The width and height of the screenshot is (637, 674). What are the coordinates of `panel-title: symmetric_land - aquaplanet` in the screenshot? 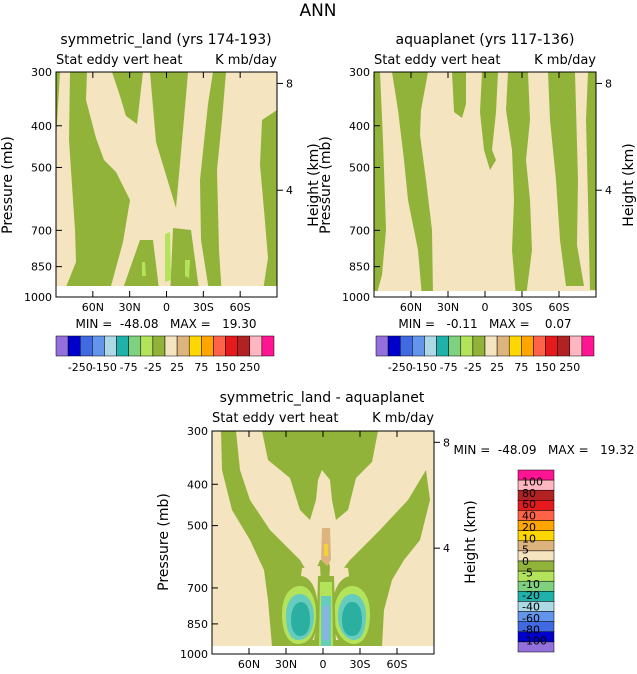 It's located at (322, 398).